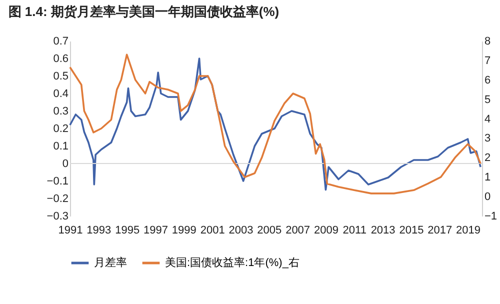  Describe the element at coordinates (70, 230) in the screenshot. I see `x-tick-label: 1991` at that location.